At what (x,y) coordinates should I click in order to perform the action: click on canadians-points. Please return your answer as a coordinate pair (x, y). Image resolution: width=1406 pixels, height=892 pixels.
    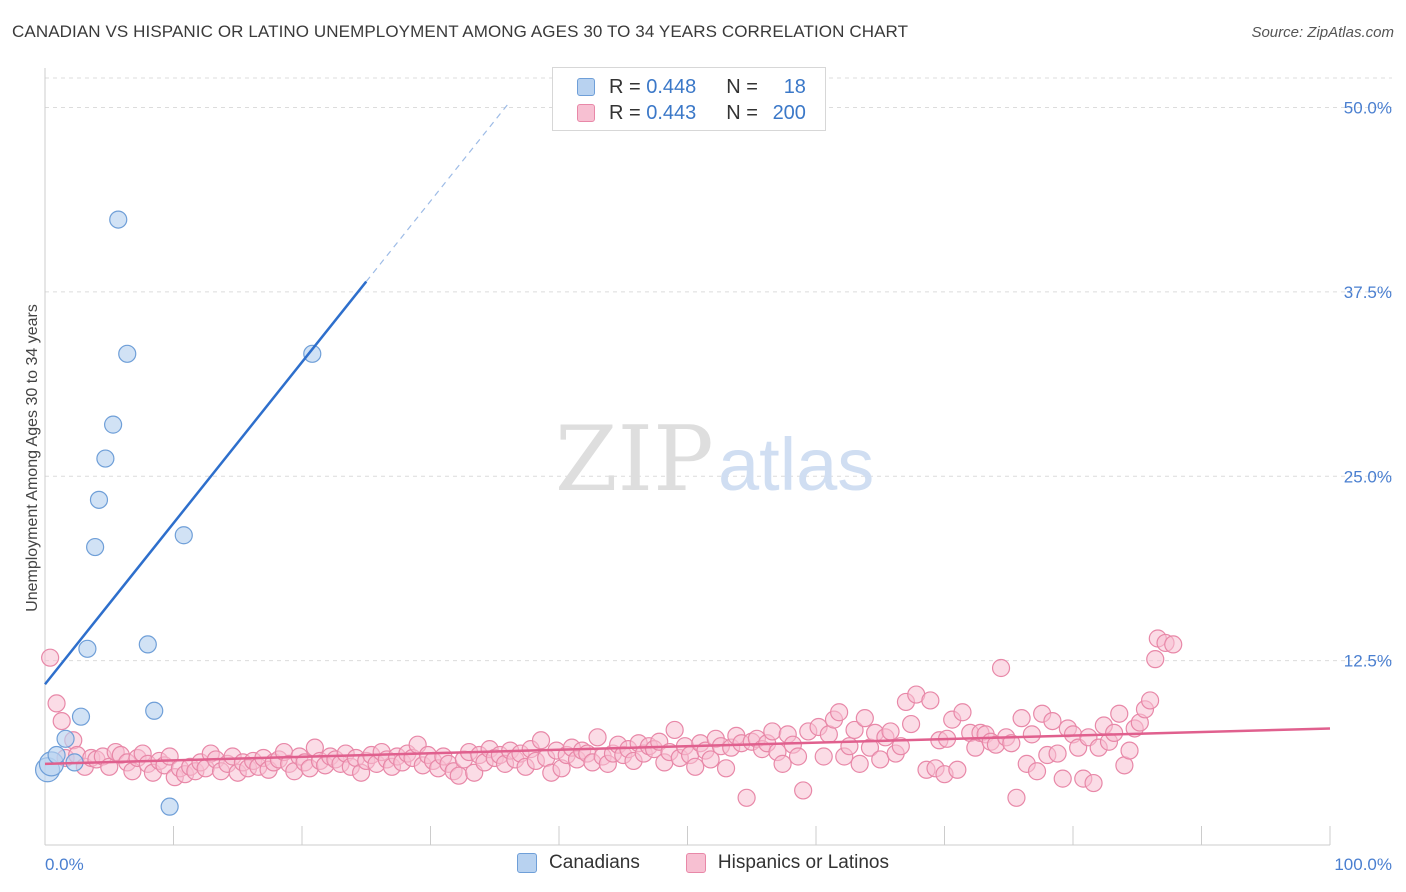
    Looking at the image, I should click on (178, 513).